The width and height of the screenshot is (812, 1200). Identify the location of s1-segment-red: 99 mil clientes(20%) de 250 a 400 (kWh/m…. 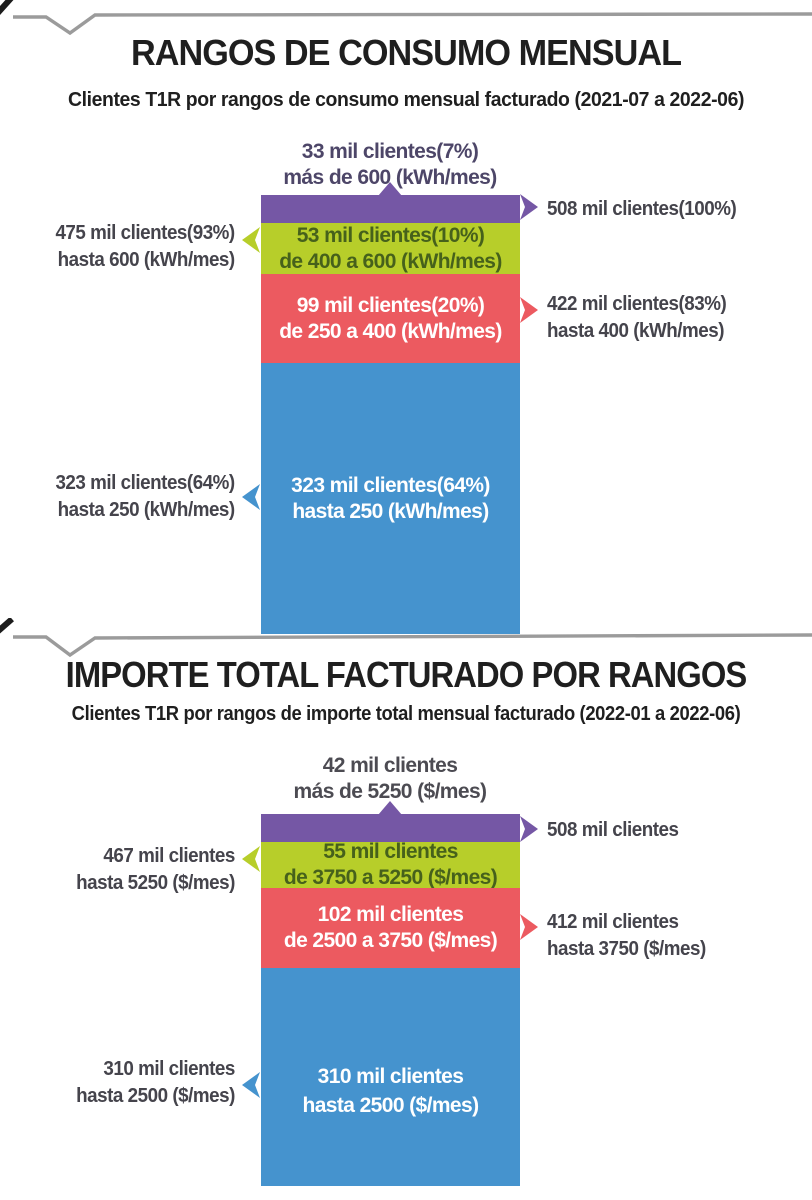
(390, 318).